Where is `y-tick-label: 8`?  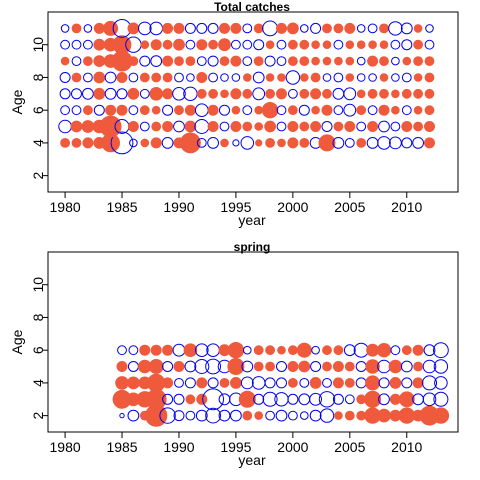 y-tick-label: 8 is located at coordinates (38, 317).